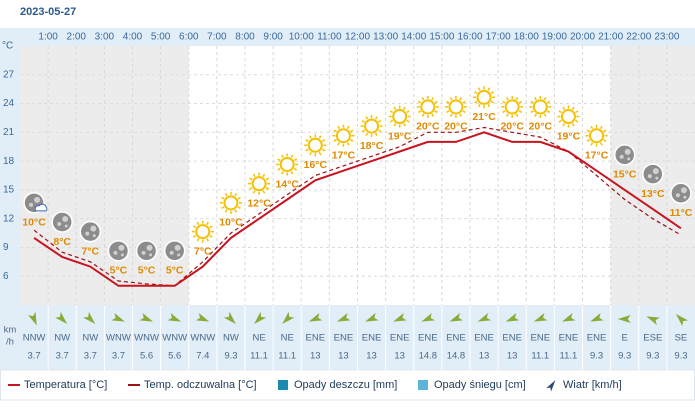 The height and width of the screenshot is (408, 695). Describe the element at coordinates (174, 338) in the screenshot. I see `wind-direction: WNW` at that location.